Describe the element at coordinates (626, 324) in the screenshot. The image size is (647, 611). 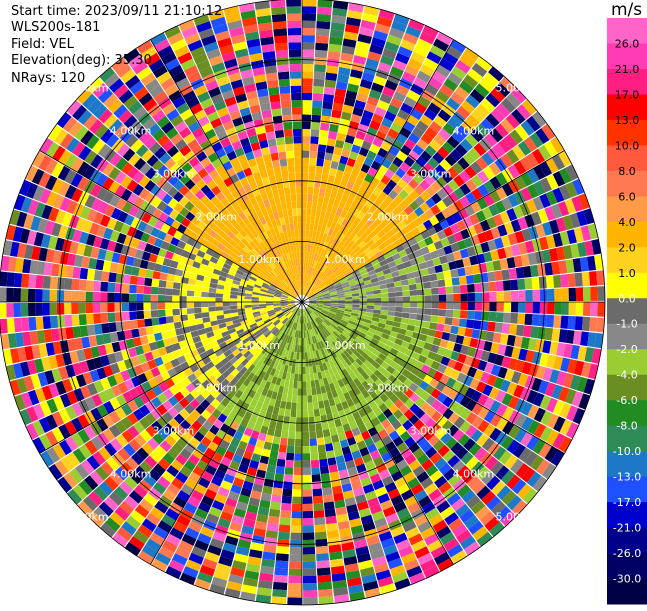
I see `colorbar-tick-label: -1.0` at that location.